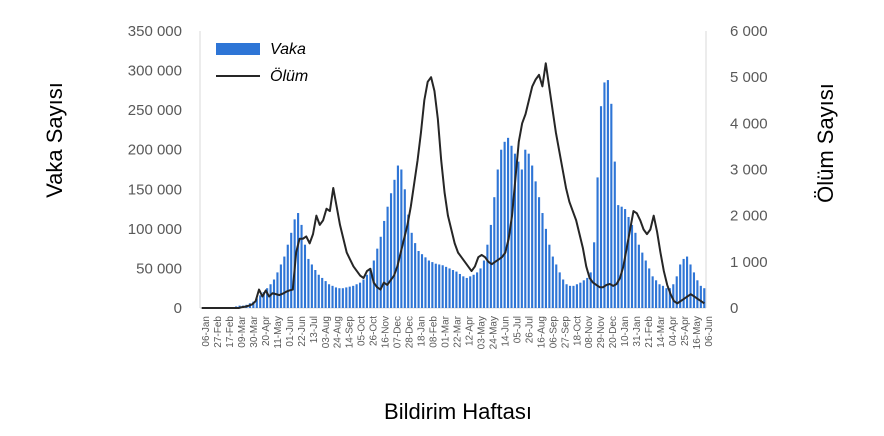 The image size is (884, 436). Describe the element at coordinates (338, 332) in the screenshot. I see `x-tick-label: 24-Aug` at that location.